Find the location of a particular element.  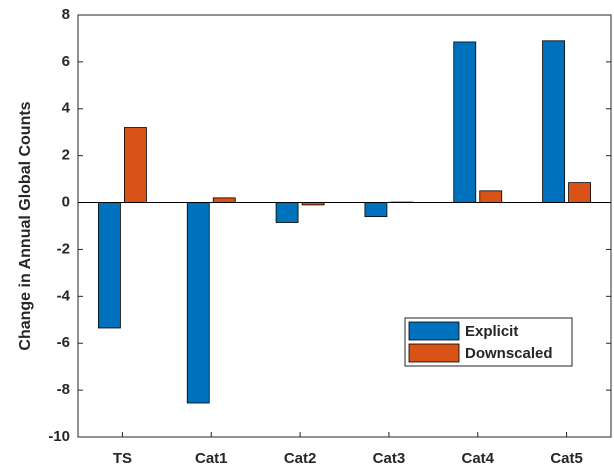

y-tick-label: 0 is located at coordinates (66, 202).